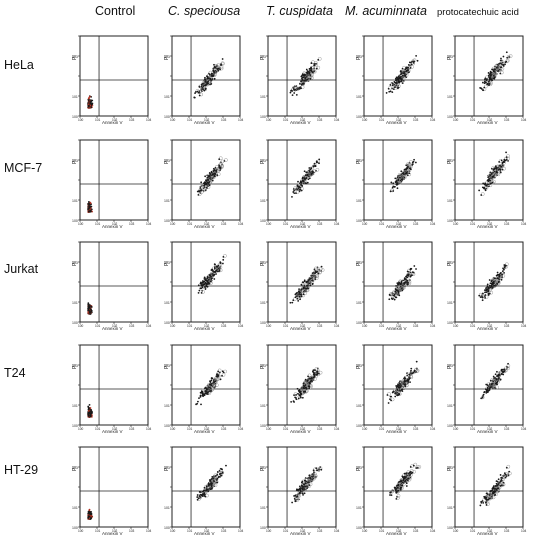 The width and height of the screenshot is (537, 550). What do you see at coordinates (263, 263) in the screenshot?
I see `y-axis-label: PI` at bounding box center [263, 263].